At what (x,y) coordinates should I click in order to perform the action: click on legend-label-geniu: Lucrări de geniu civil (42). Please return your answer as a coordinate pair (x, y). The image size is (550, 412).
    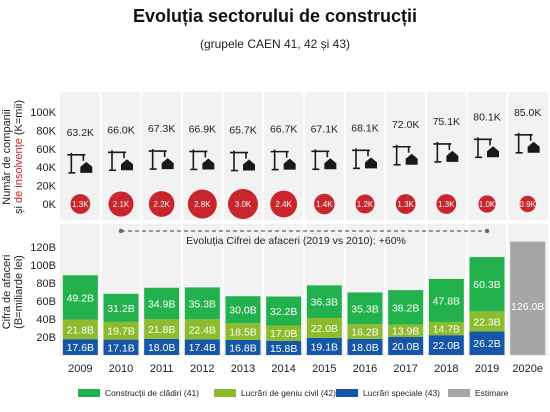
    Looking at the image, I should click on (288, 393).